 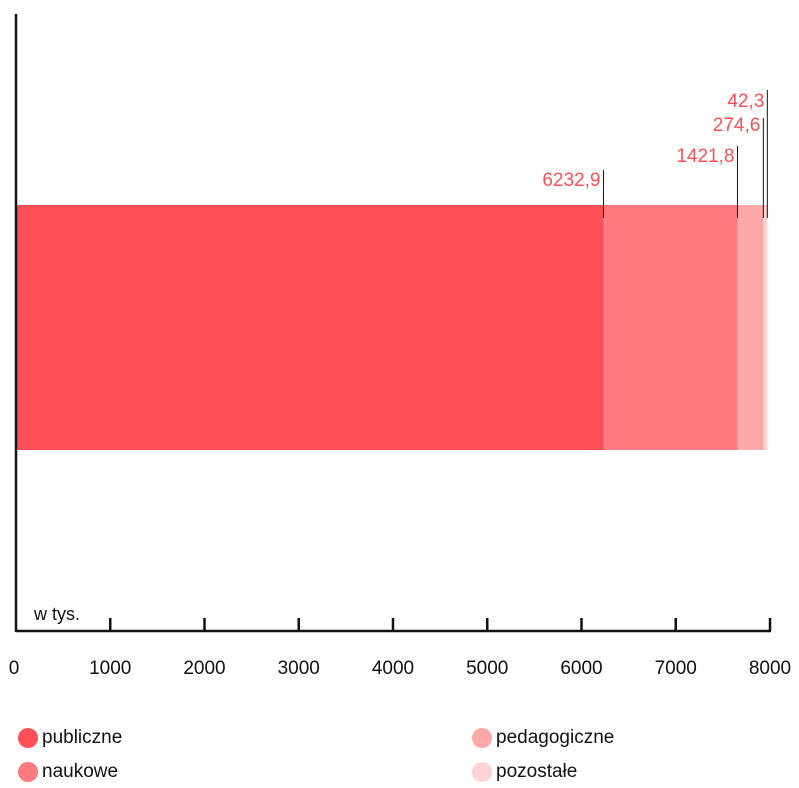 I want to click on legend-label-publiczne: publiczne, so click(x=82, y=737).